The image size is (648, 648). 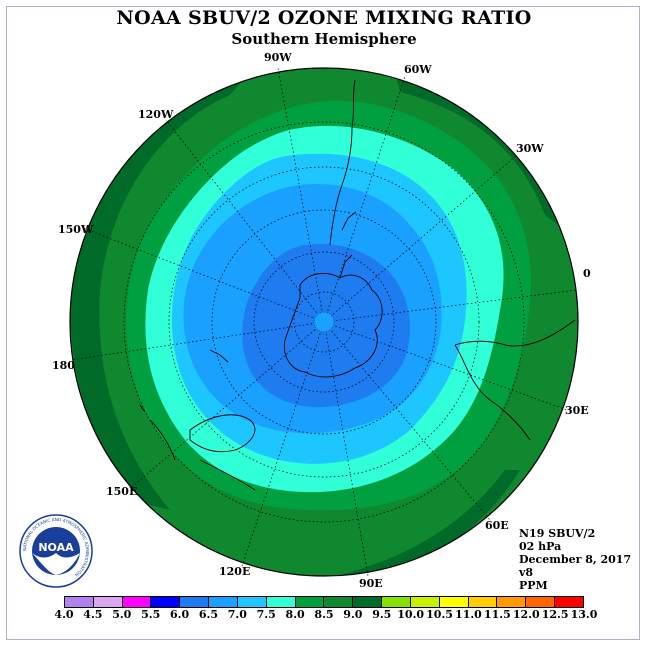 I want to click on lon-label-60w: 60W, so click(x=418, y=69).